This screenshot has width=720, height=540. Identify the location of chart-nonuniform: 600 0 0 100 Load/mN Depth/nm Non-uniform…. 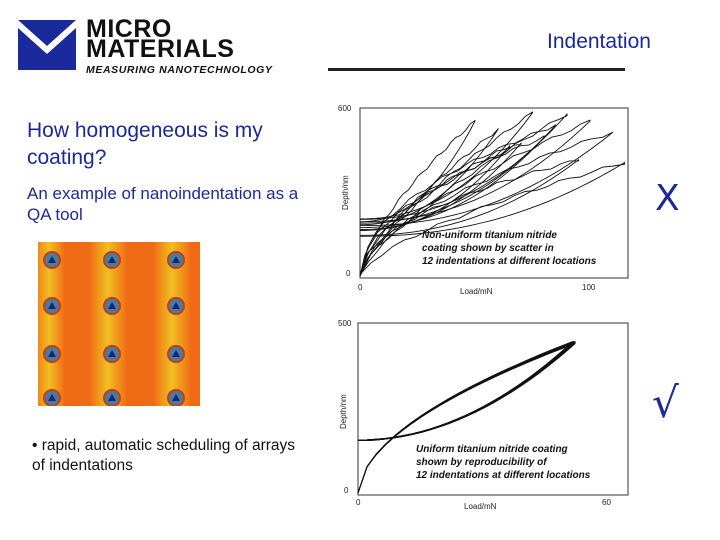
(483, 200).